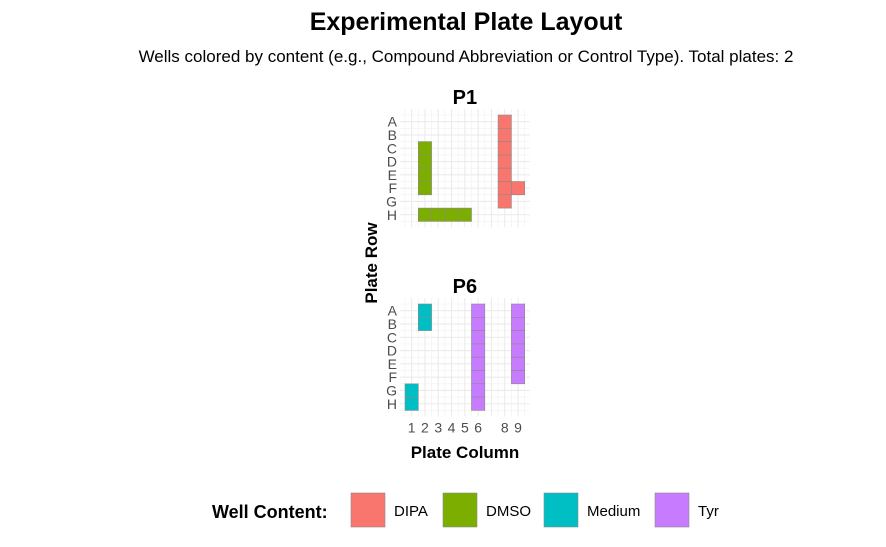 Image resolution: width=886 pixels, height=547 pixels. Describe the element at coordinates (412, 427) in the screenshot. I see `x-tick-label: 1` at that location.